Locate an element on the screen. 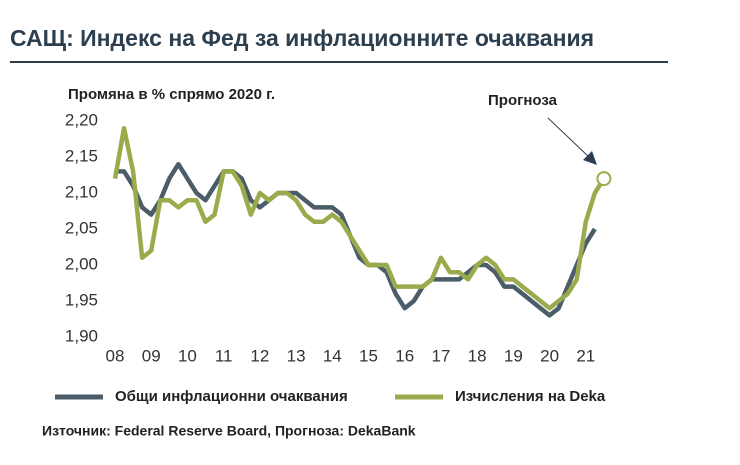  legend-label: Общи инфлационни очаквания is located at coordinates (231, 396).